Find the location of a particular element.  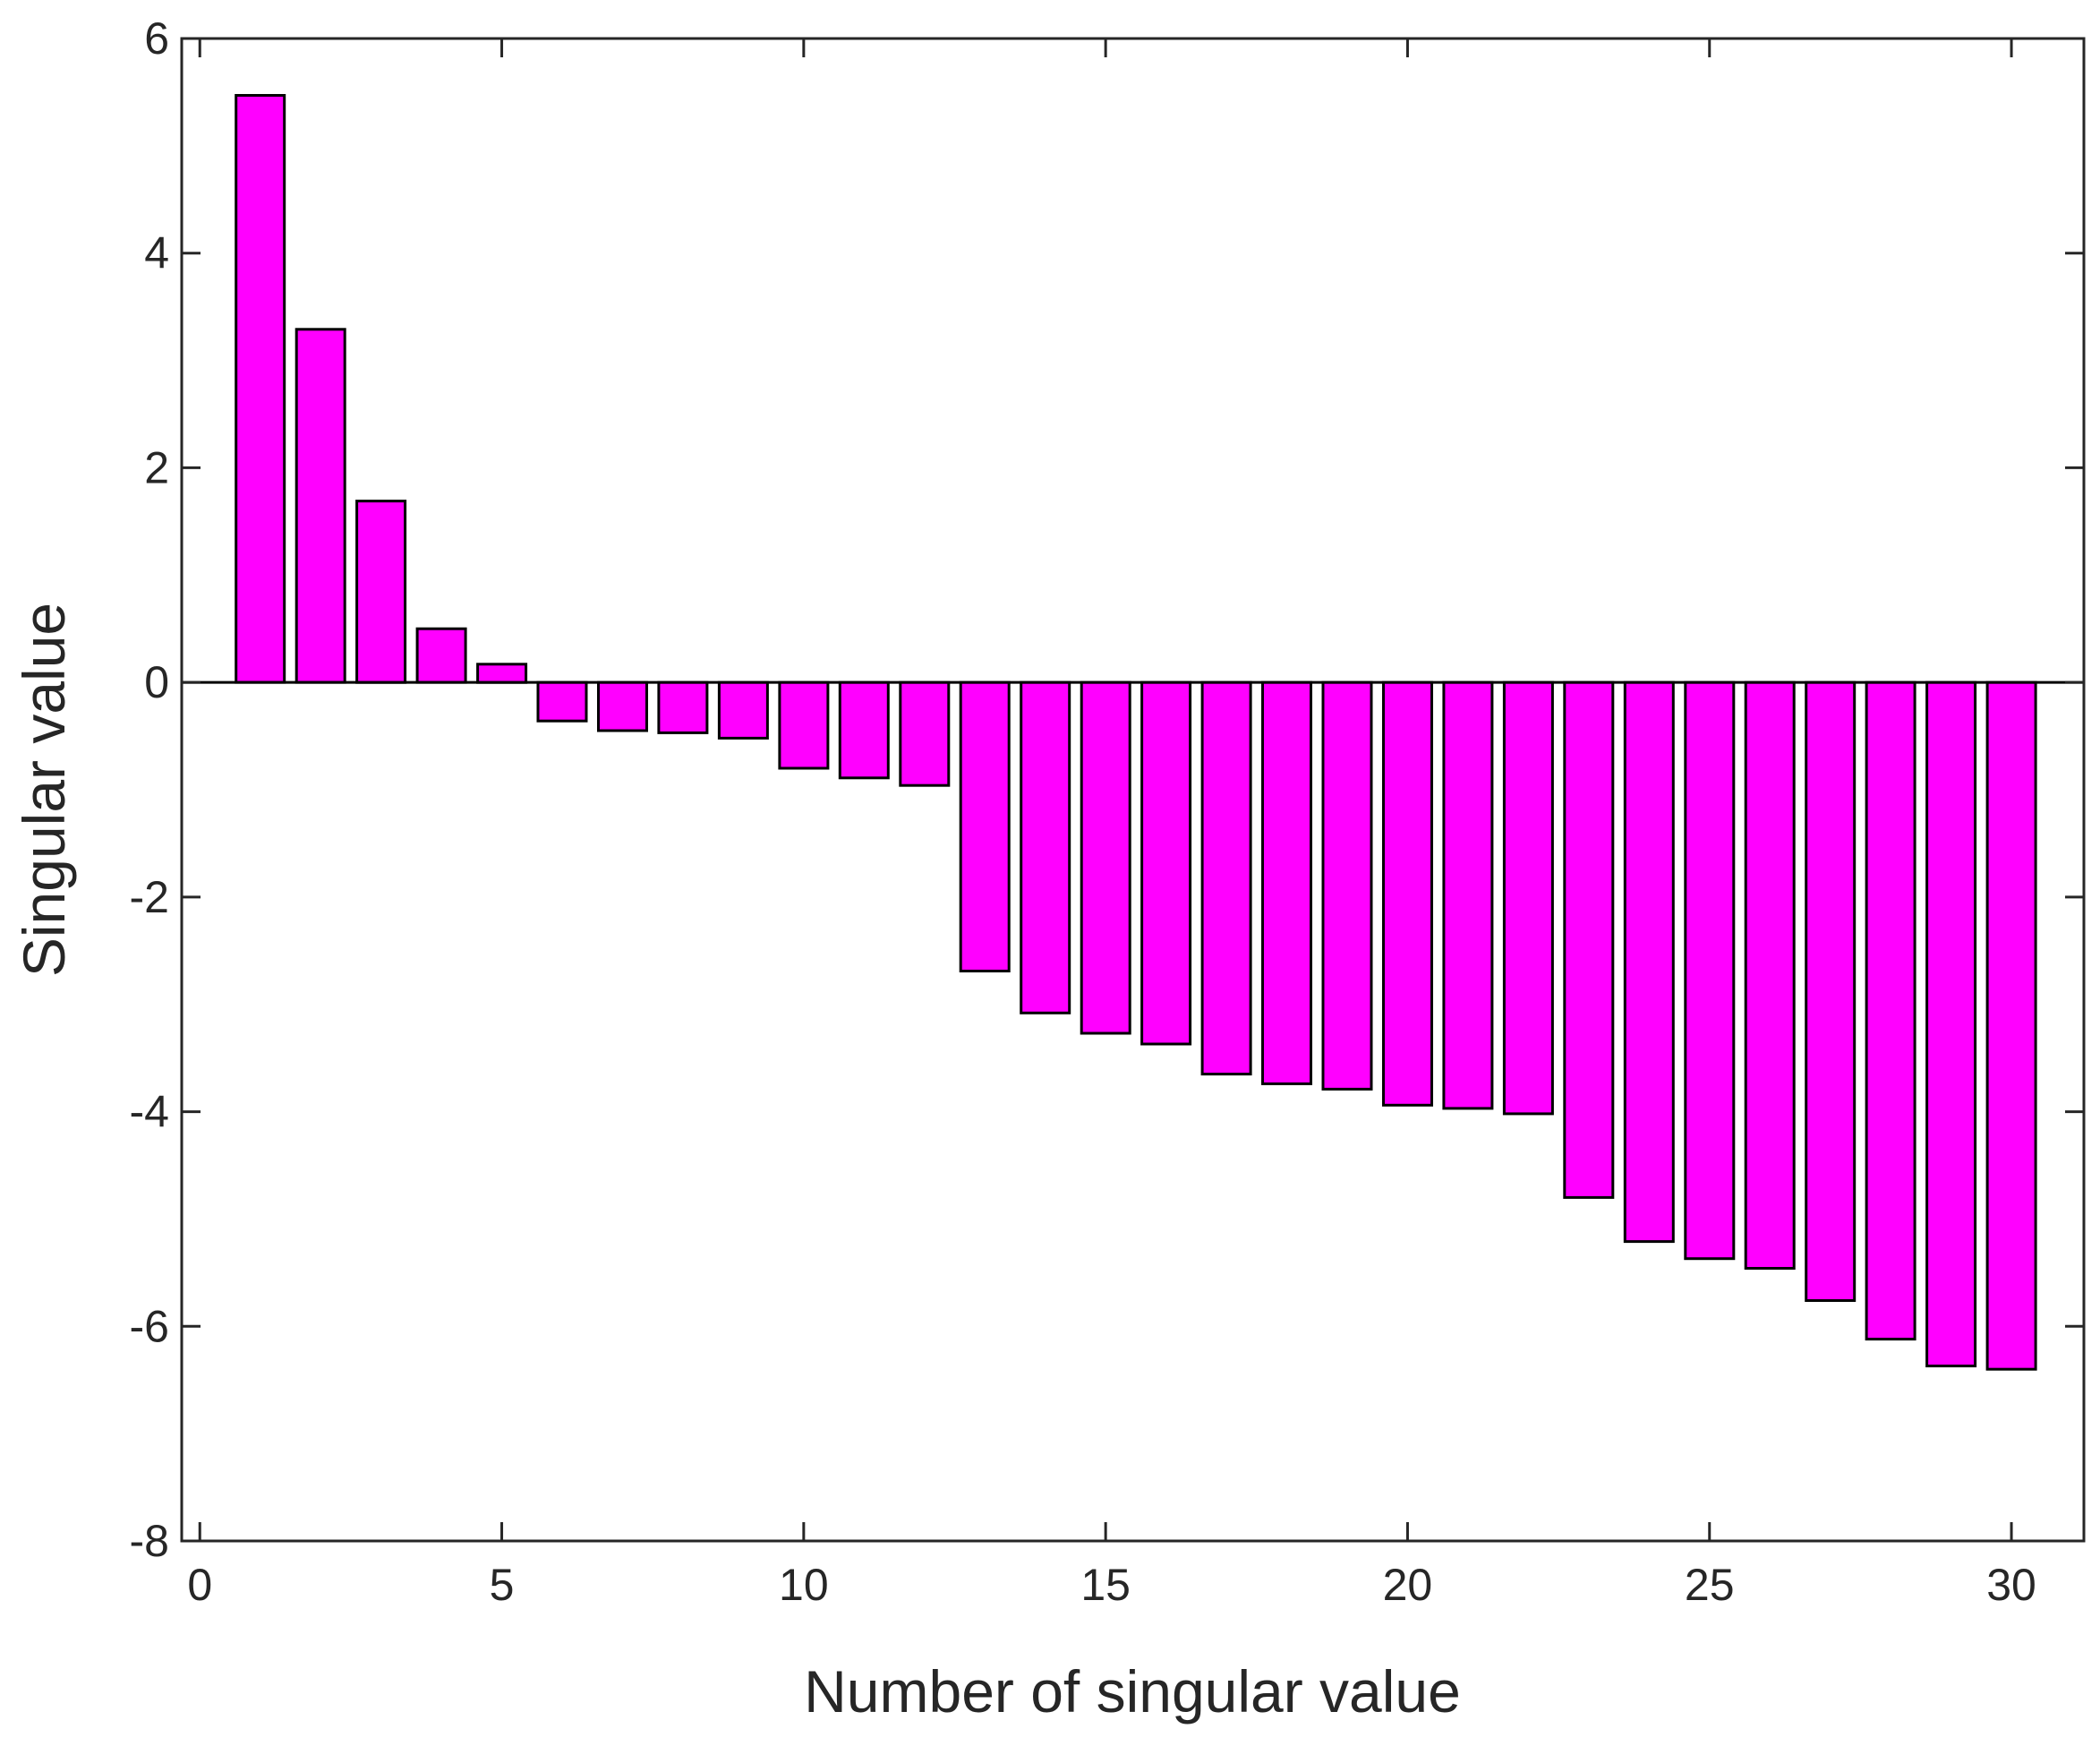

x-tick-label: 25 is located at coordinates (1710, 1585).